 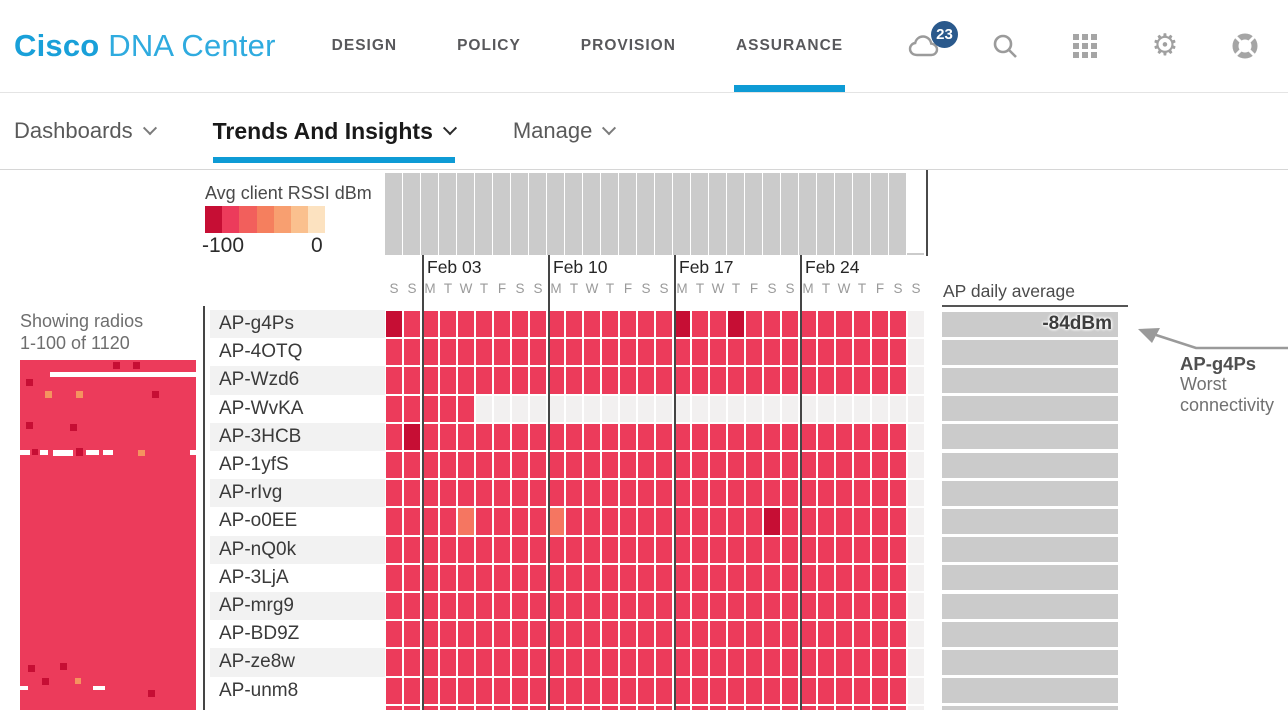 What do you see at coordinates (489, 45) in the screenshot?
I see `nav-item-policy: POLICY` at bounding box center [489, 45].